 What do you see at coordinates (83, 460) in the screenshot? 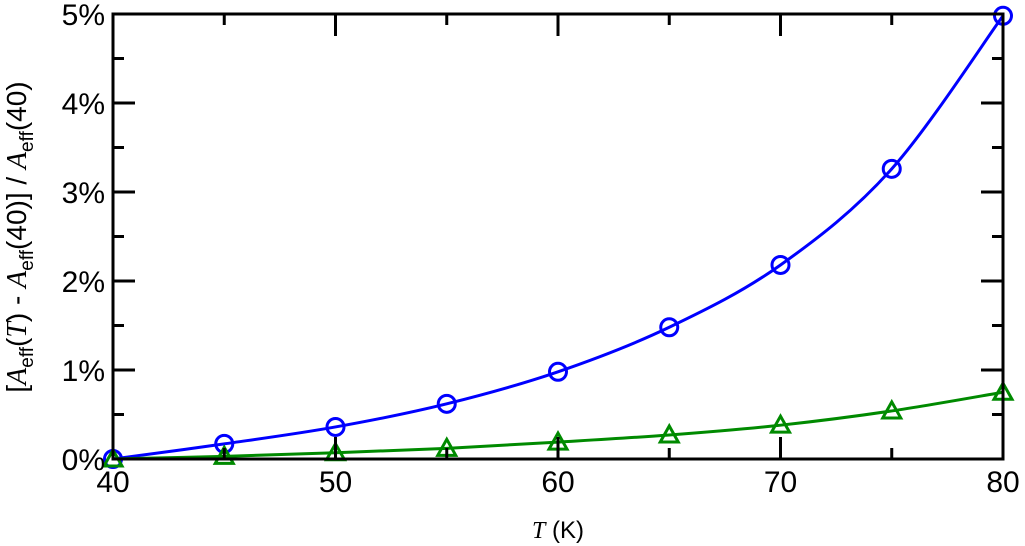
I see `y-tick-label: 0%` at bounding box center [83, 460].